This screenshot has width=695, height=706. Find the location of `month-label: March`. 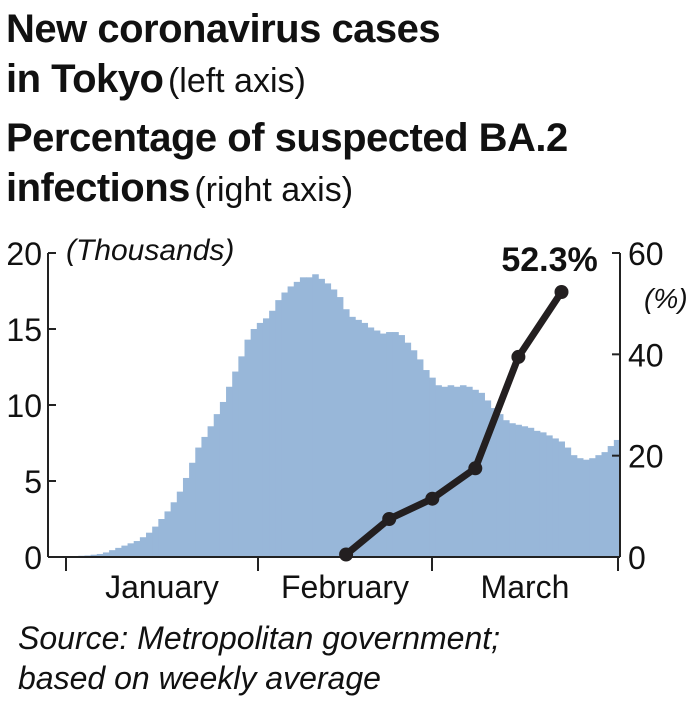

month-label: March is located at coordinates (525, 587).